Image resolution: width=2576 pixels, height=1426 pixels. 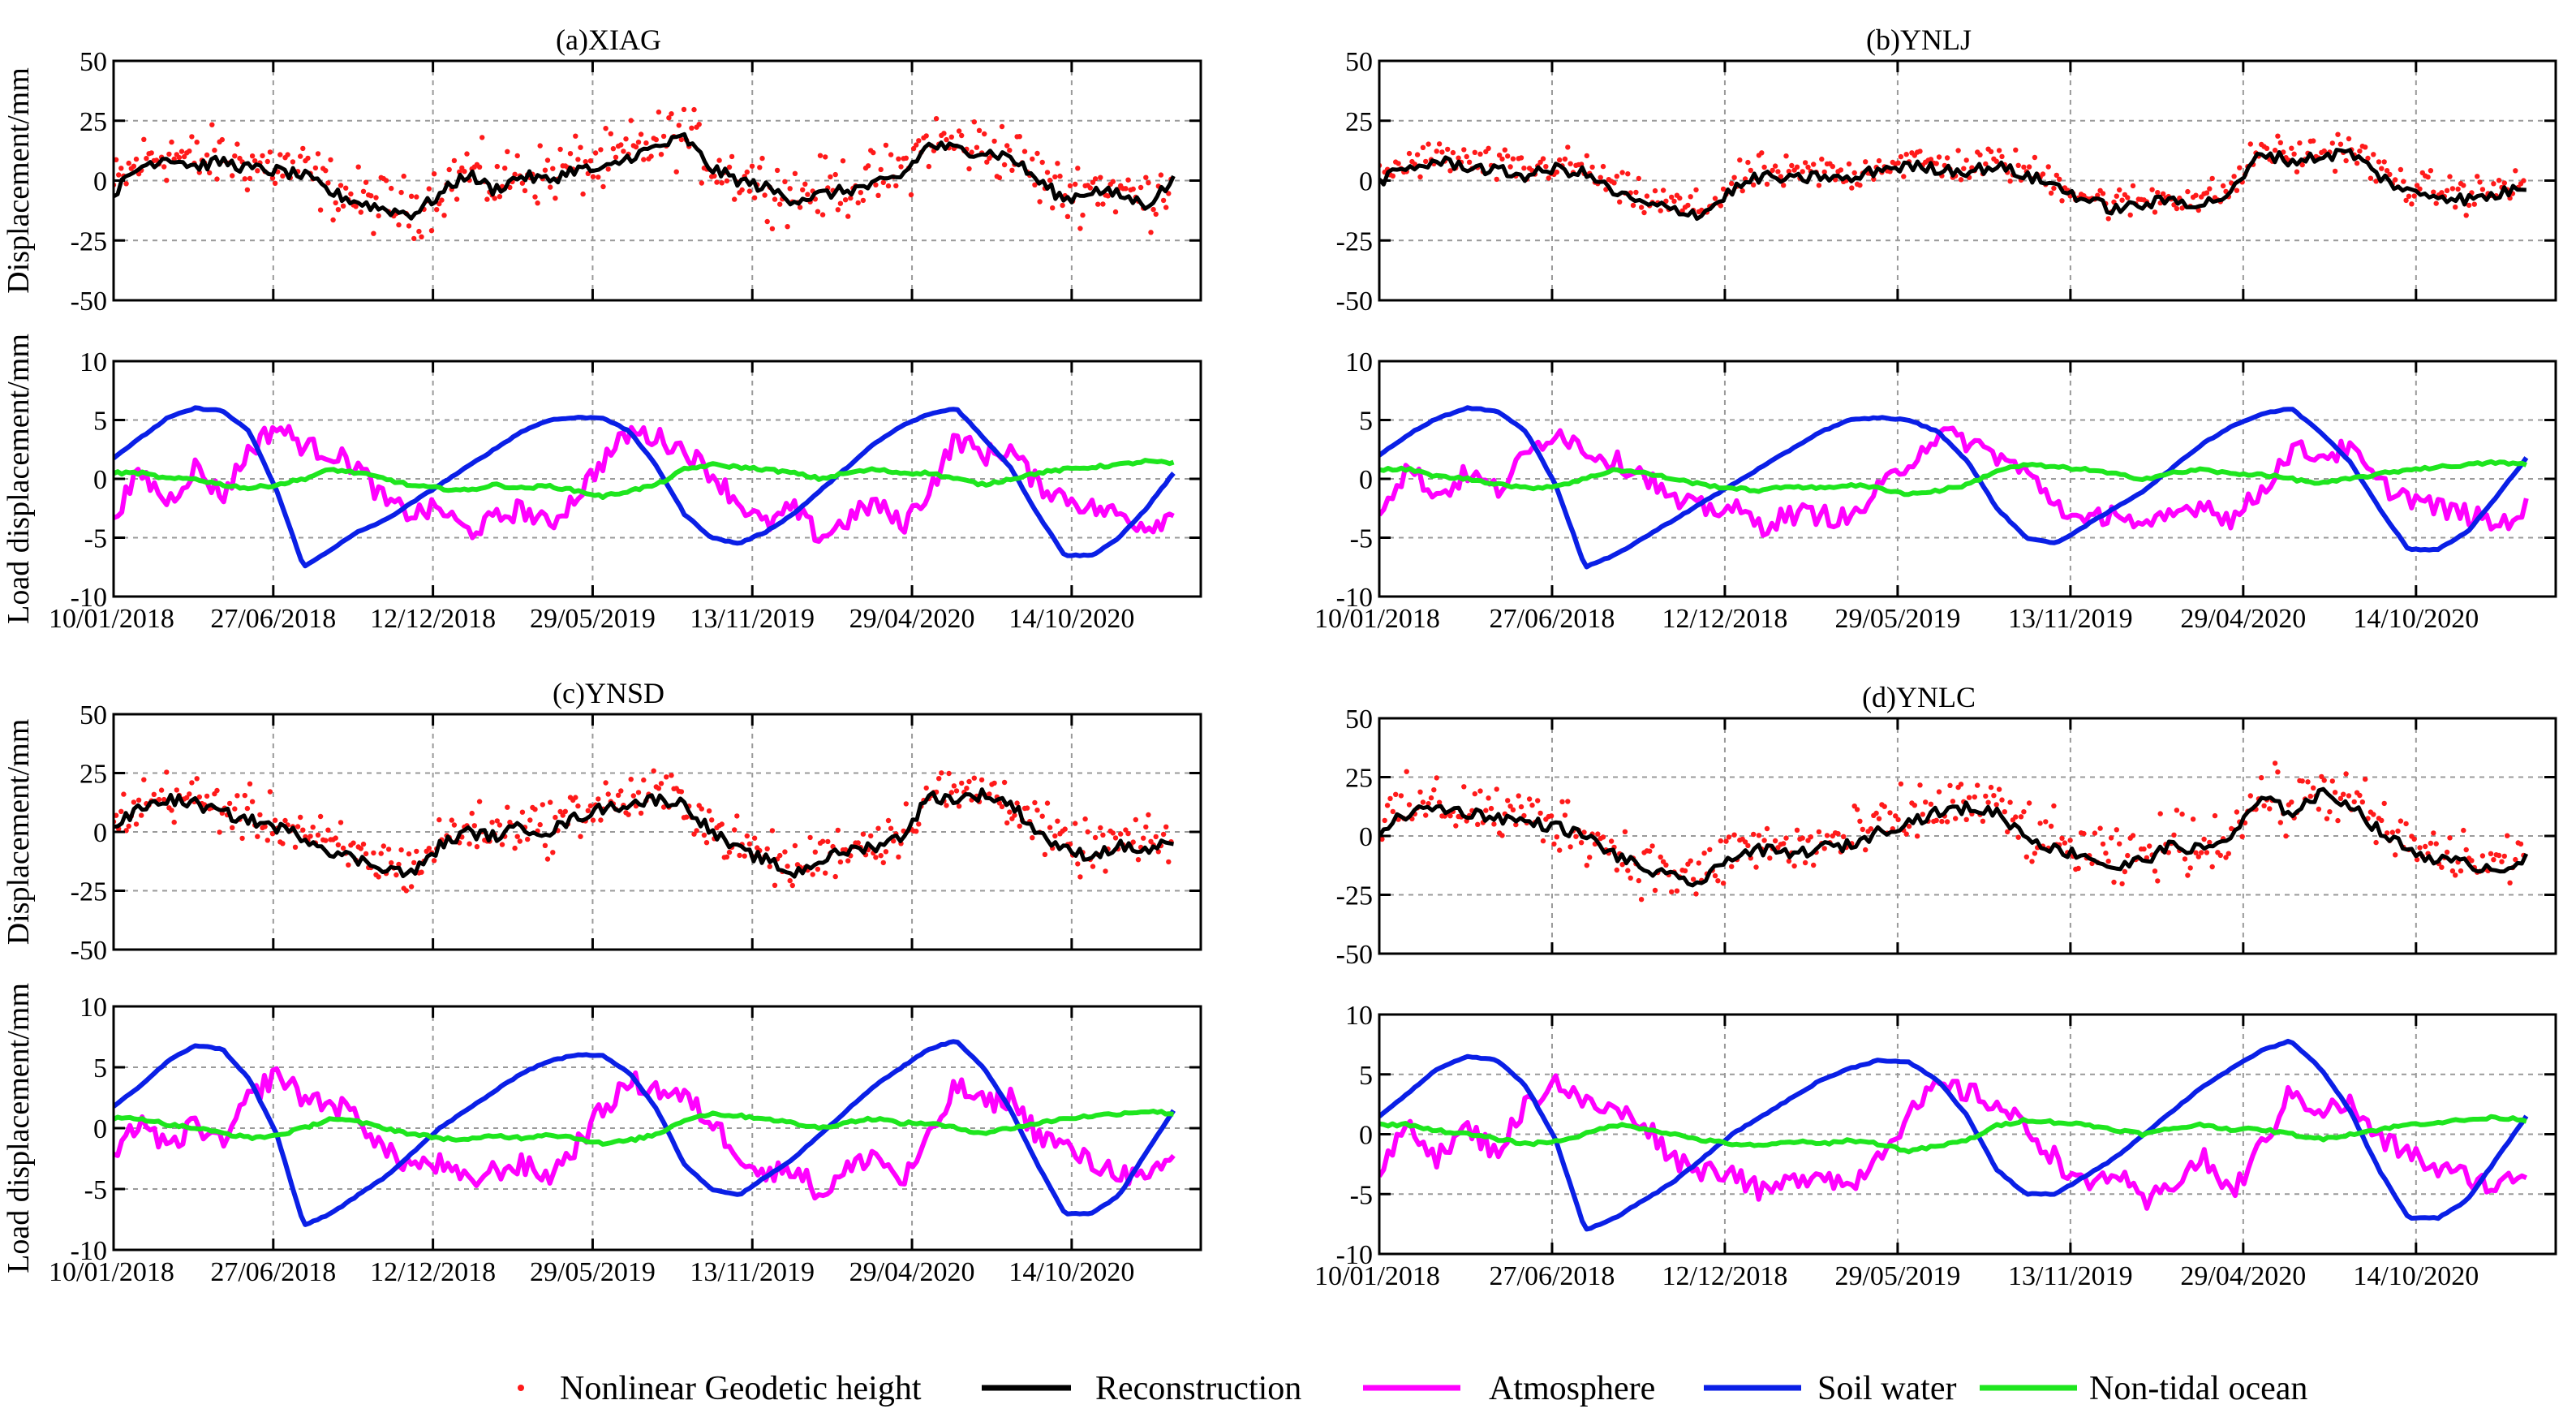 I want to click on y-tick-label: -50, so click(x=1354, y=301).